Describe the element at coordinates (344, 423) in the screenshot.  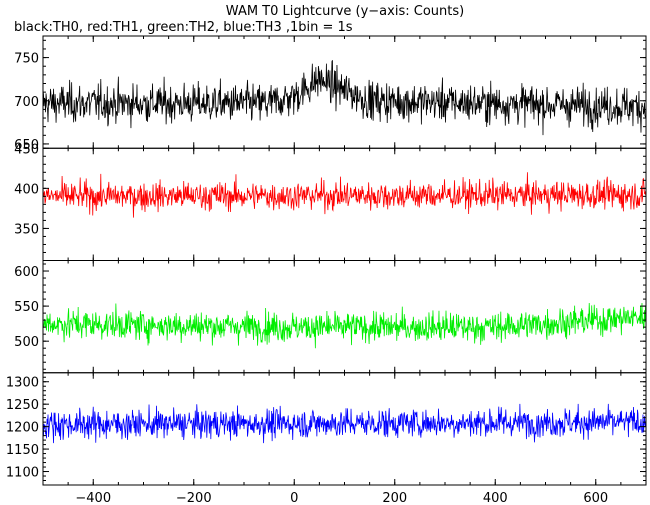
I see `series-line-th3` at that location.